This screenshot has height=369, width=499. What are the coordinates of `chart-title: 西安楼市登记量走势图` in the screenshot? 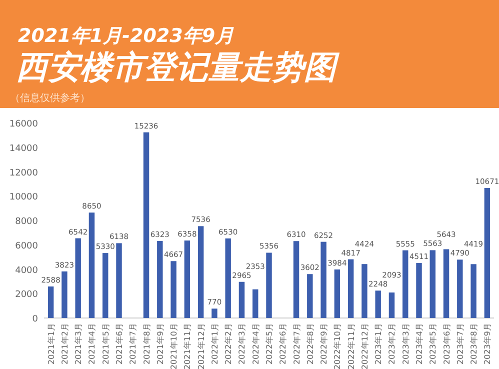 It's located at (178, 67).